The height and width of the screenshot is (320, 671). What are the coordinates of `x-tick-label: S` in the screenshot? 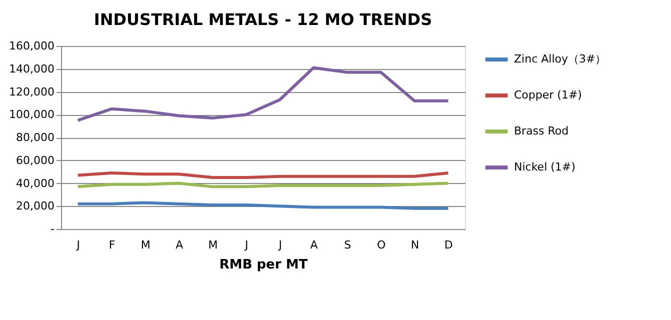 It's located at (348, 245).